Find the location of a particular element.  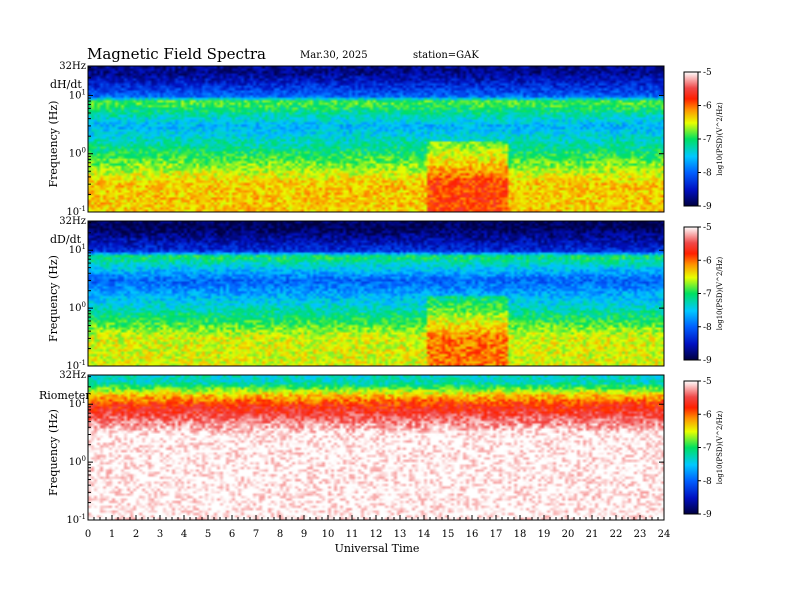

x-tick-label: 0 is located at coordinates (88, 534).